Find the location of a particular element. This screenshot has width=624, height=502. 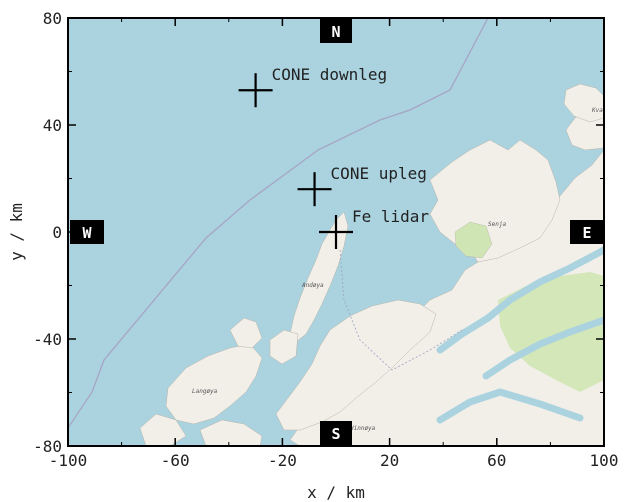

x-tick-label: 60 is located at coordinates (496, 460).